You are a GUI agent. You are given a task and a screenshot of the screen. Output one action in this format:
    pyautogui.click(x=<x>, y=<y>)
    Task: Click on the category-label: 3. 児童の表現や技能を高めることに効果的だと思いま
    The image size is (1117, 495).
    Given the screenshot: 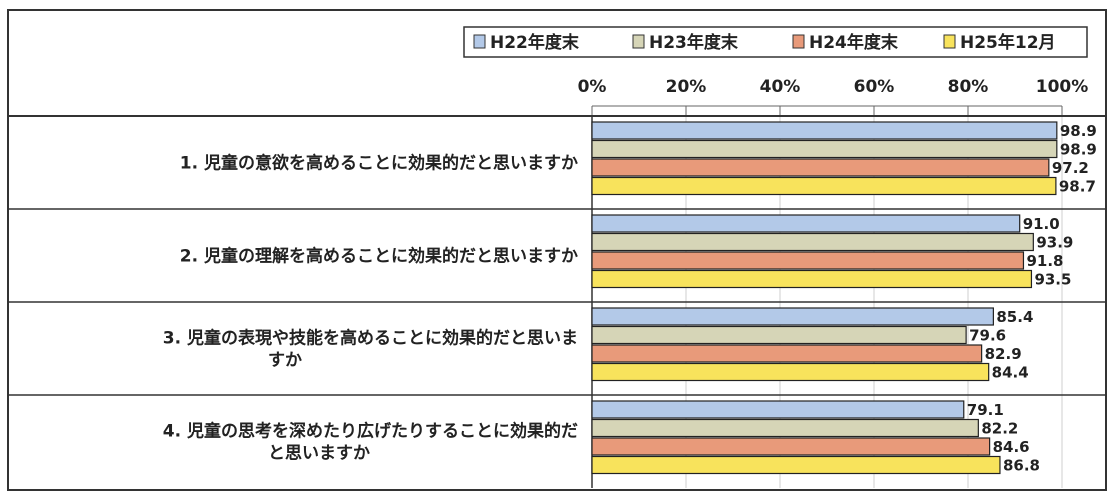 What is the action you would take?
    pyautogui.click(x=370, y=338)
    